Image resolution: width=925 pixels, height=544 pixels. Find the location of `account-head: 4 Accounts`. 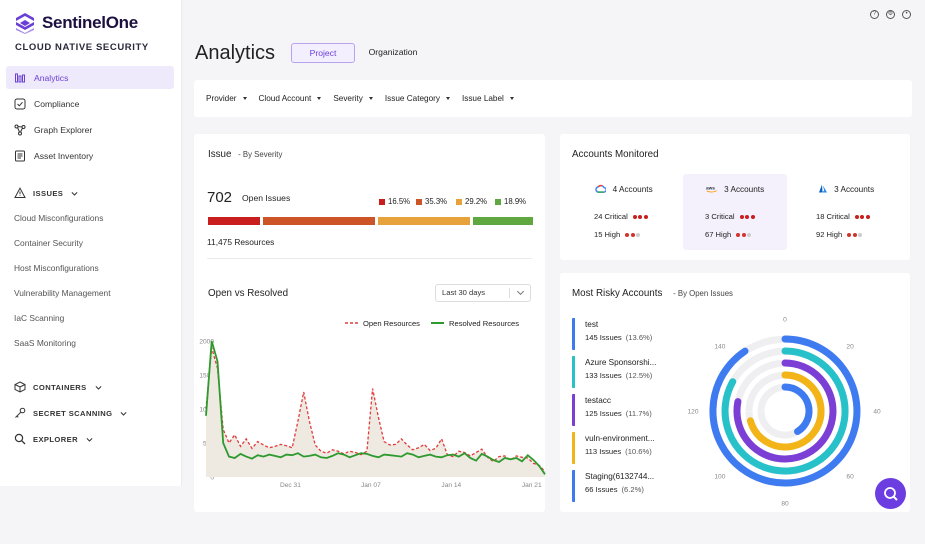

account-head: 4 Accounts is located at coordinates (624, 189).